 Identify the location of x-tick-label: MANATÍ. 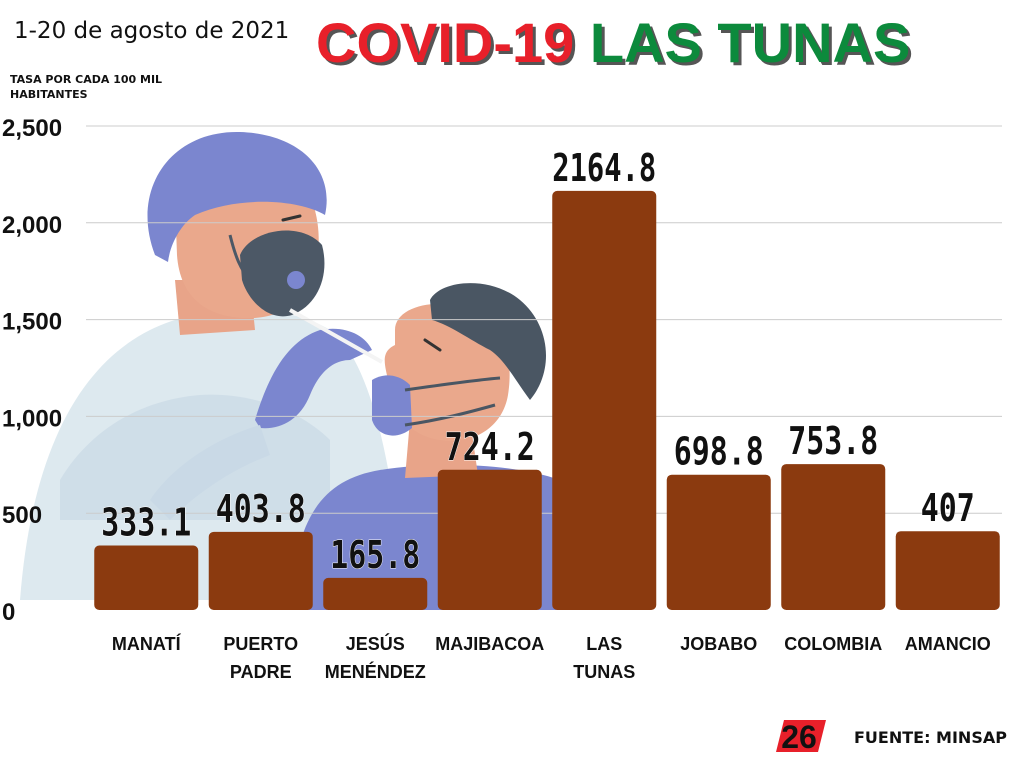
(147, 643).